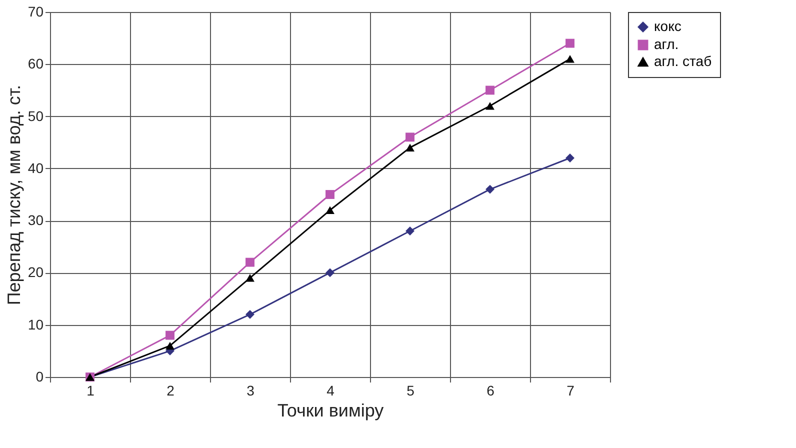 The image size is (796, 448). Describe the element at coordinates (36, 168) in the screenshot. I see `y-tick-label: 40` at that location.